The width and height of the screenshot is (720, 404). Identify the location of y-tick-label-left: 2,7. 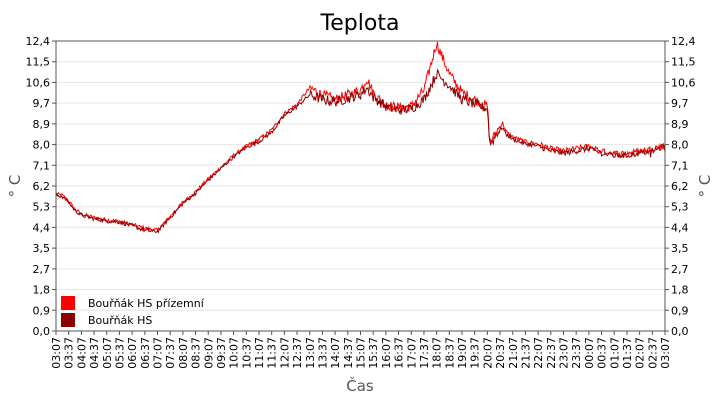
(42, 269).